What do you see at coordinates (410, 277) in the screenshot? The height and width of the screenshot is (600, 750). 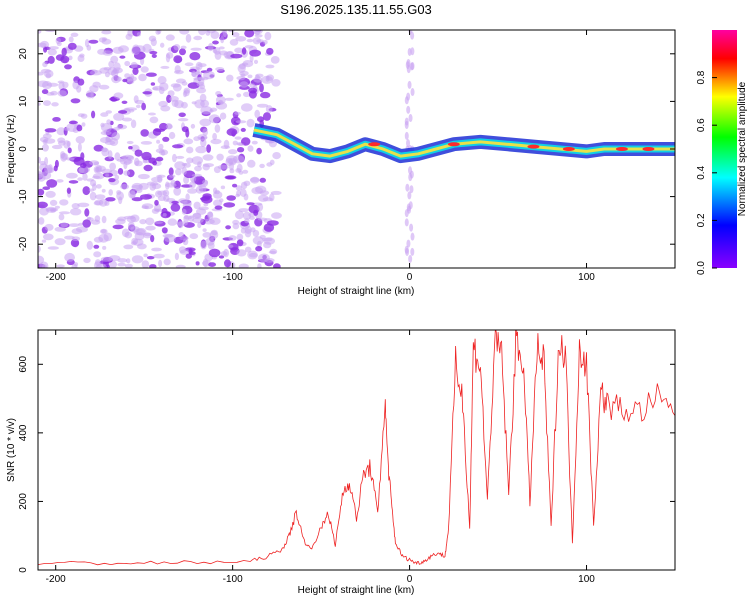 I see `spectrogram-x-tick-label: 0` at bounding box center [410, 277].